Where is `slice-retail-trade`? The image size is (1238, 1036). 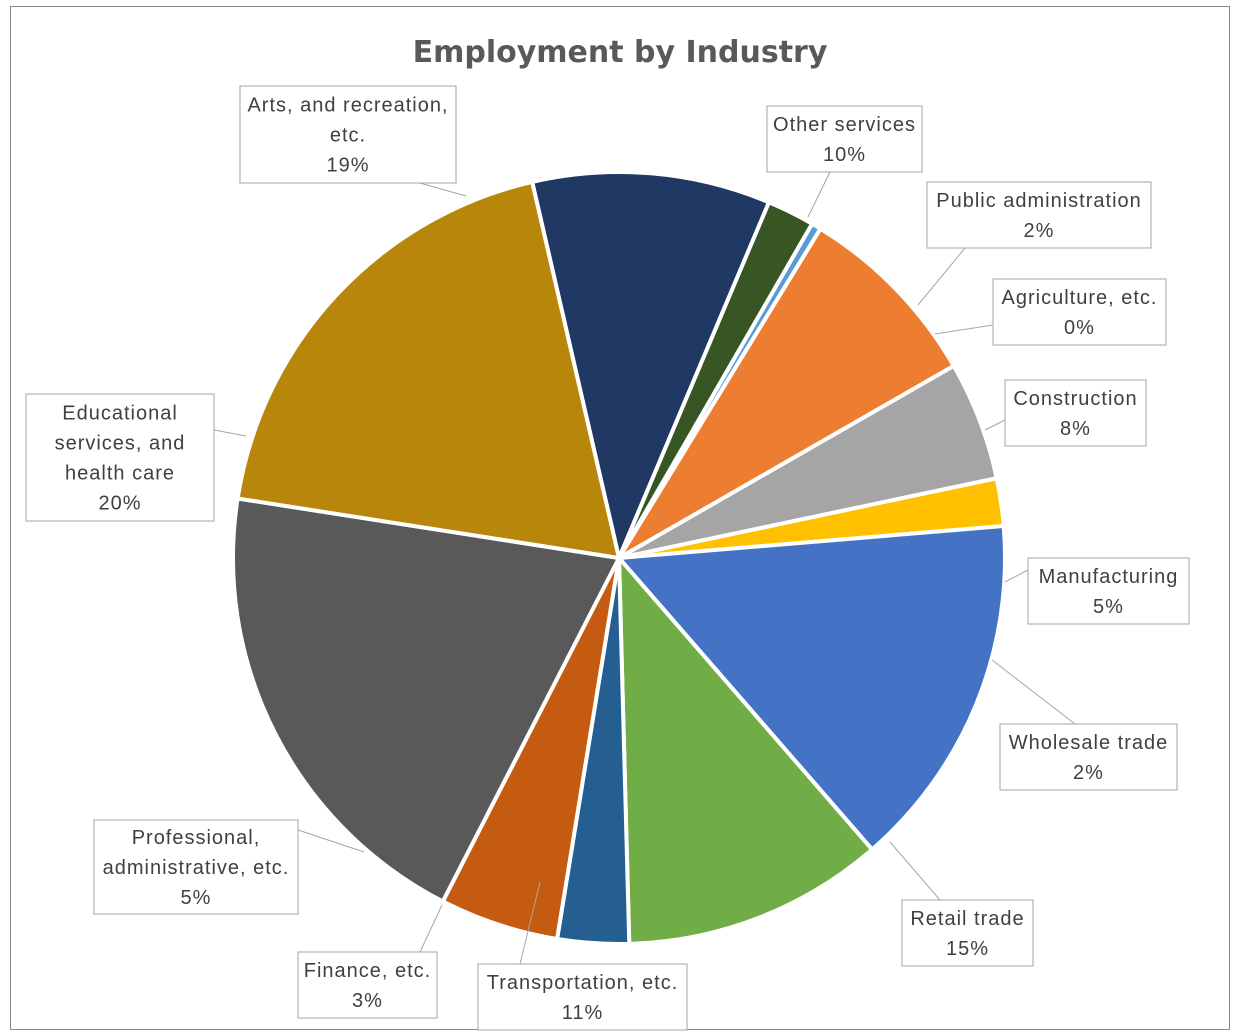
slice-retail-trade is located at coordinates (810, 688).